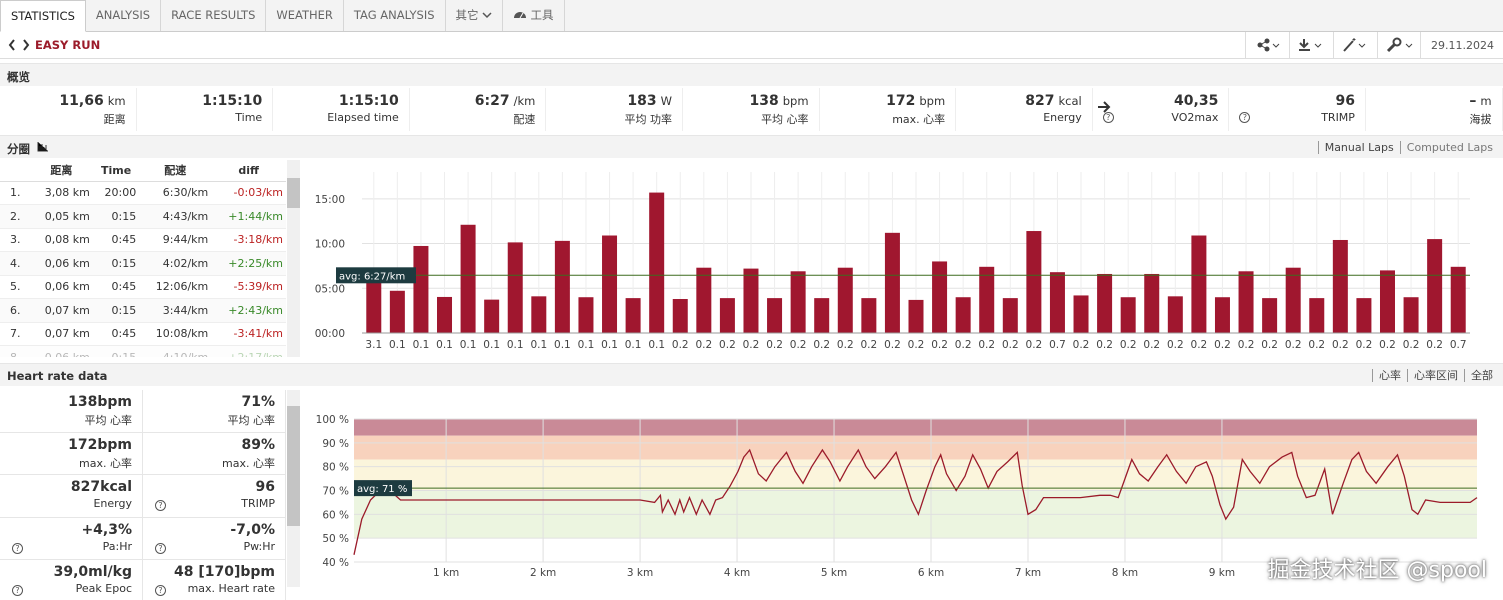  What do you see at coordinates (20, 45) in the screenshot?
I see `prev-next-arrows` at bounding box center [20, 45].